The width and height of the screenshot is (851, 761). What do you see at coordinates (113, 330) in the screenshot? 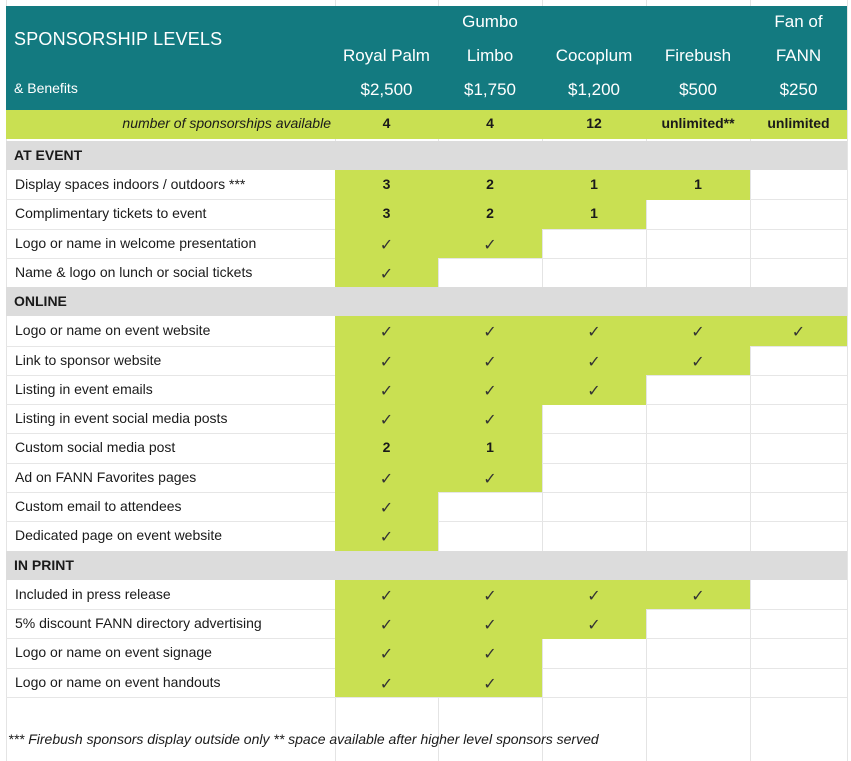
I see `benefit-label: Logo or name on event website` at bounding box center [113, 330].